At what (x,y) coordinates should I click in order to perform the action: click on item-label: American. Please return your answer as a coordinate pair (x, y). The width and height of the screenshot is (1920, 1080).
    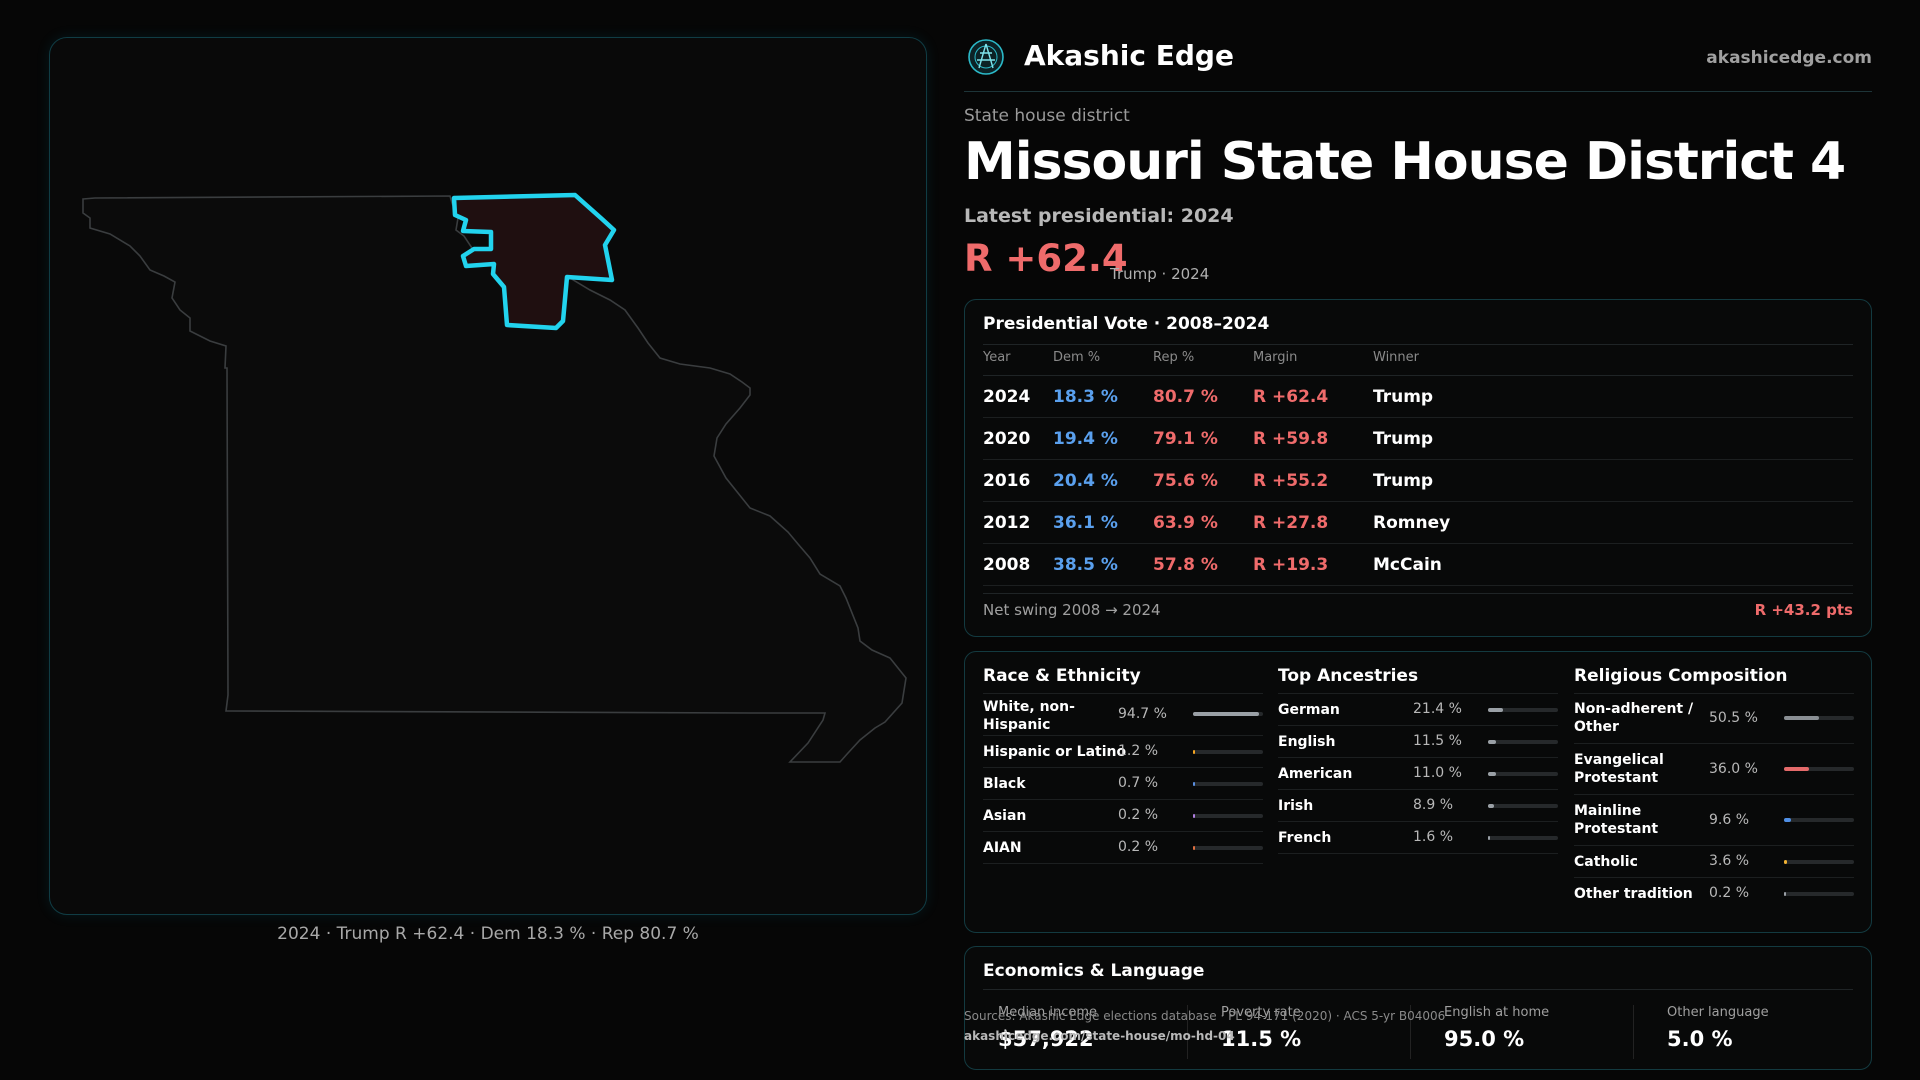
    Looking at the image, I should click on (1315, 774).